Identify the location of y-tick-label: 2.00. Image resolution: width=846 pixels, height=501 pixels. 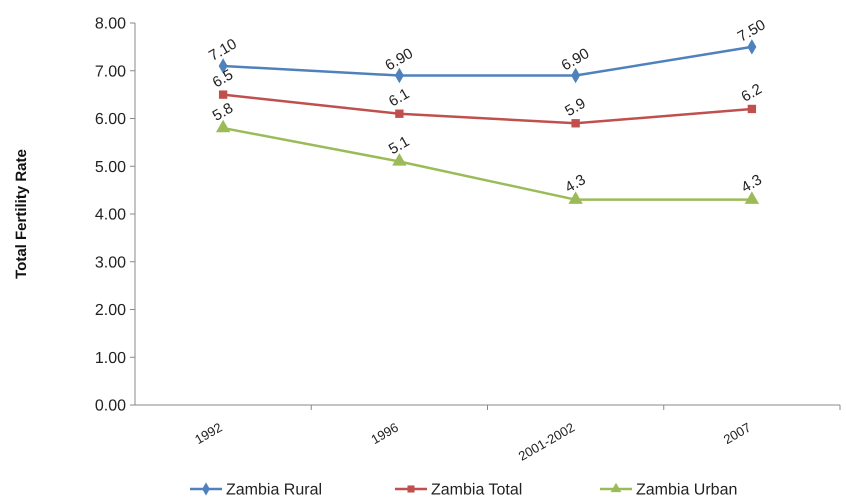
(110, 311).